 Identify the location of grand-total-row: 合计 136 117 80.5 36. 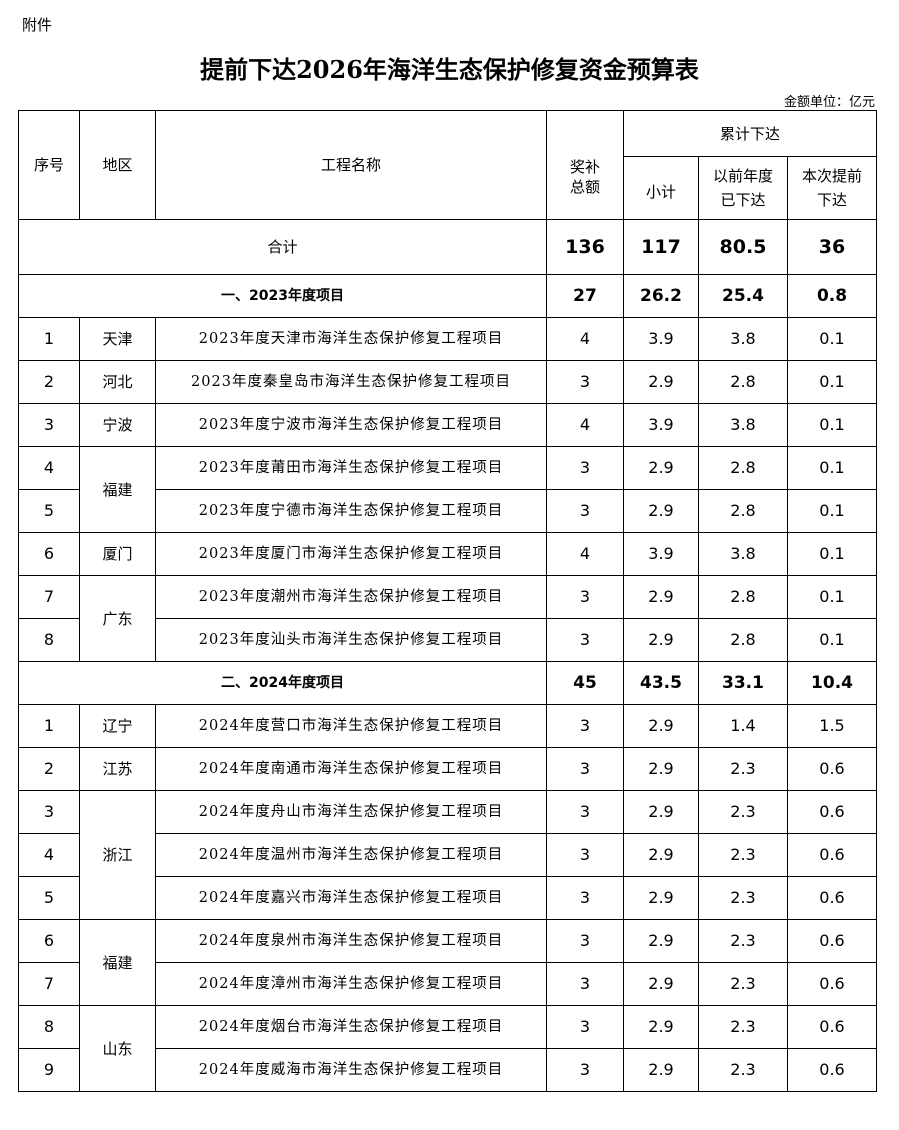
(448, 247).